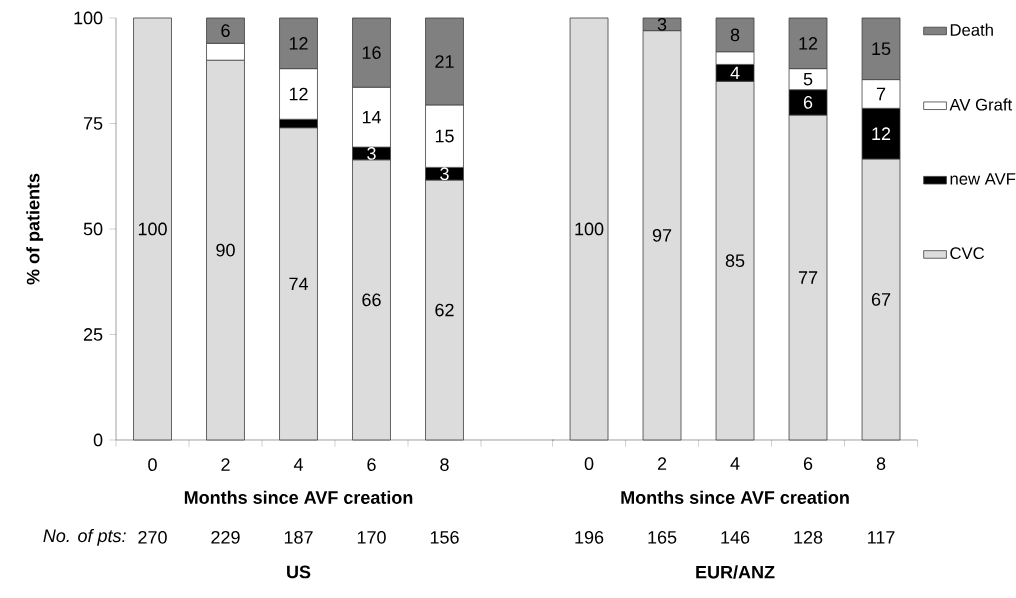 The width and height of the screenshot is (1016, 598). I want to click on text: 196, so click(589, 537).